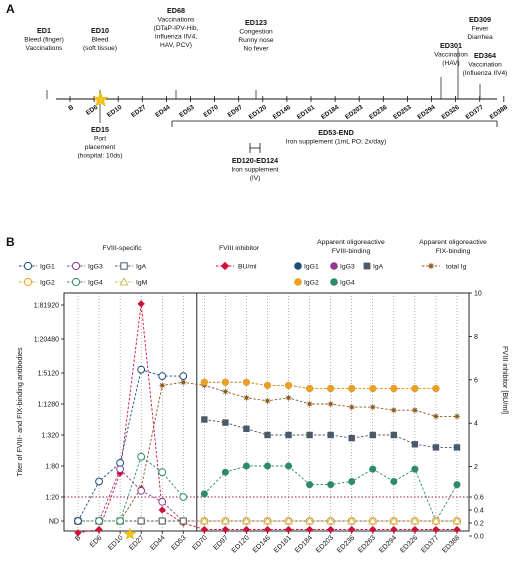  What do you see at coordinates (453, 251) in the screenshot?
I see `legend-title: FIX-binding` at bounding box center [453, 251].